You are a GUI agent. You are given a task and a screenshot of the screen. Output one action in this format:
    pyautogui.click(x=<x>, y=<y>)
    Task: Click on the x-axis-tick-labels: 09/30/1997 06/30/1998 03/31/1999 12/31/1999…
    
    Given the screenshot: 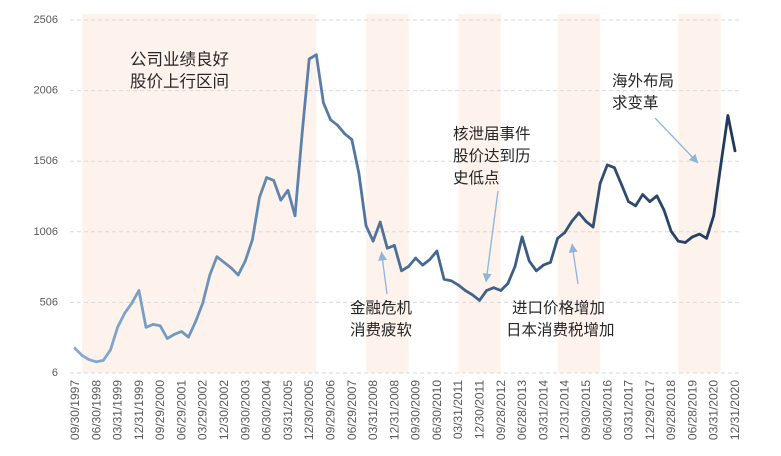 What is the action you would take?
    pyautogui.click(x=405, y=410)
    